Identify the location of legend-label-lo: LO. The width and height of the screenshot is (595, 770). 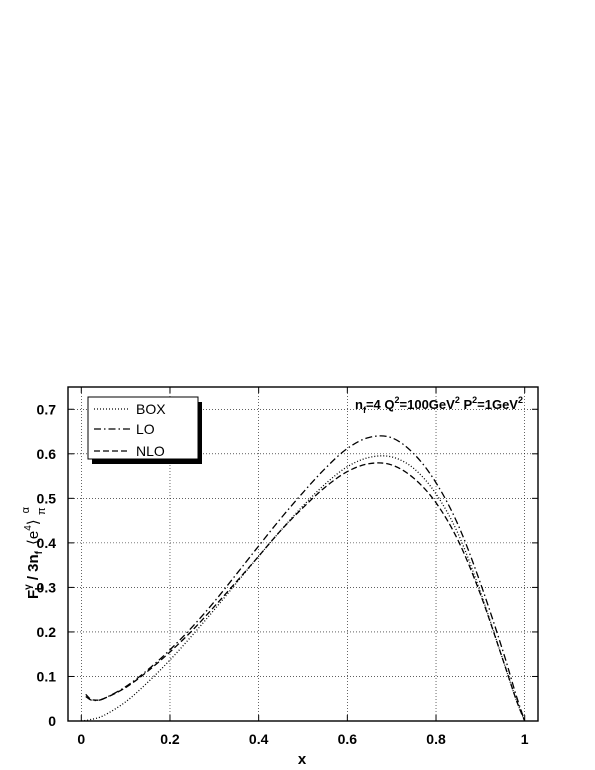
(145, 429).